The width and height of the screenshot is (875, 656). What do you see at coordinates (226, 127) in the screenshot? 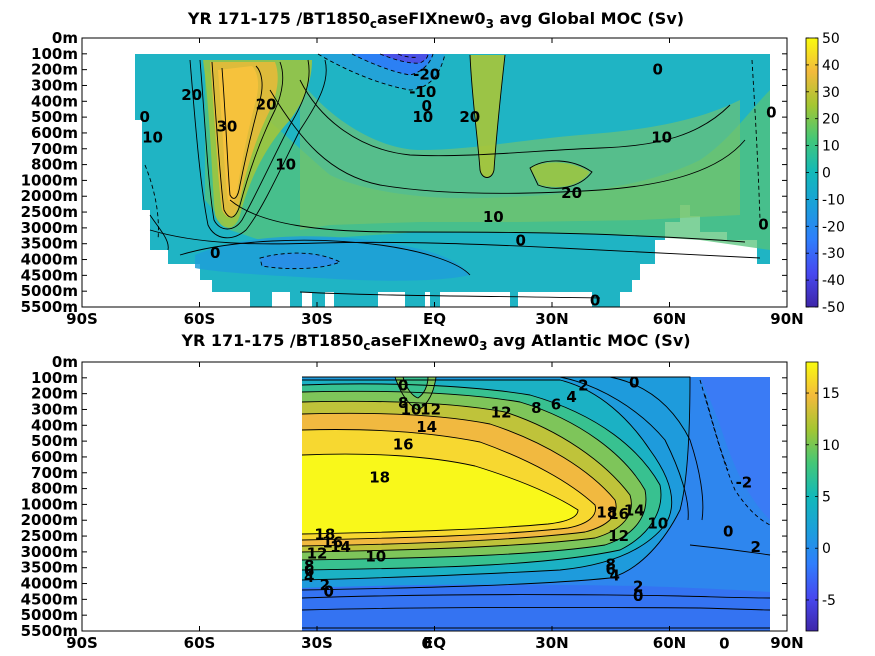
I see `contour-label: 30` at bounding box center [226, 127].